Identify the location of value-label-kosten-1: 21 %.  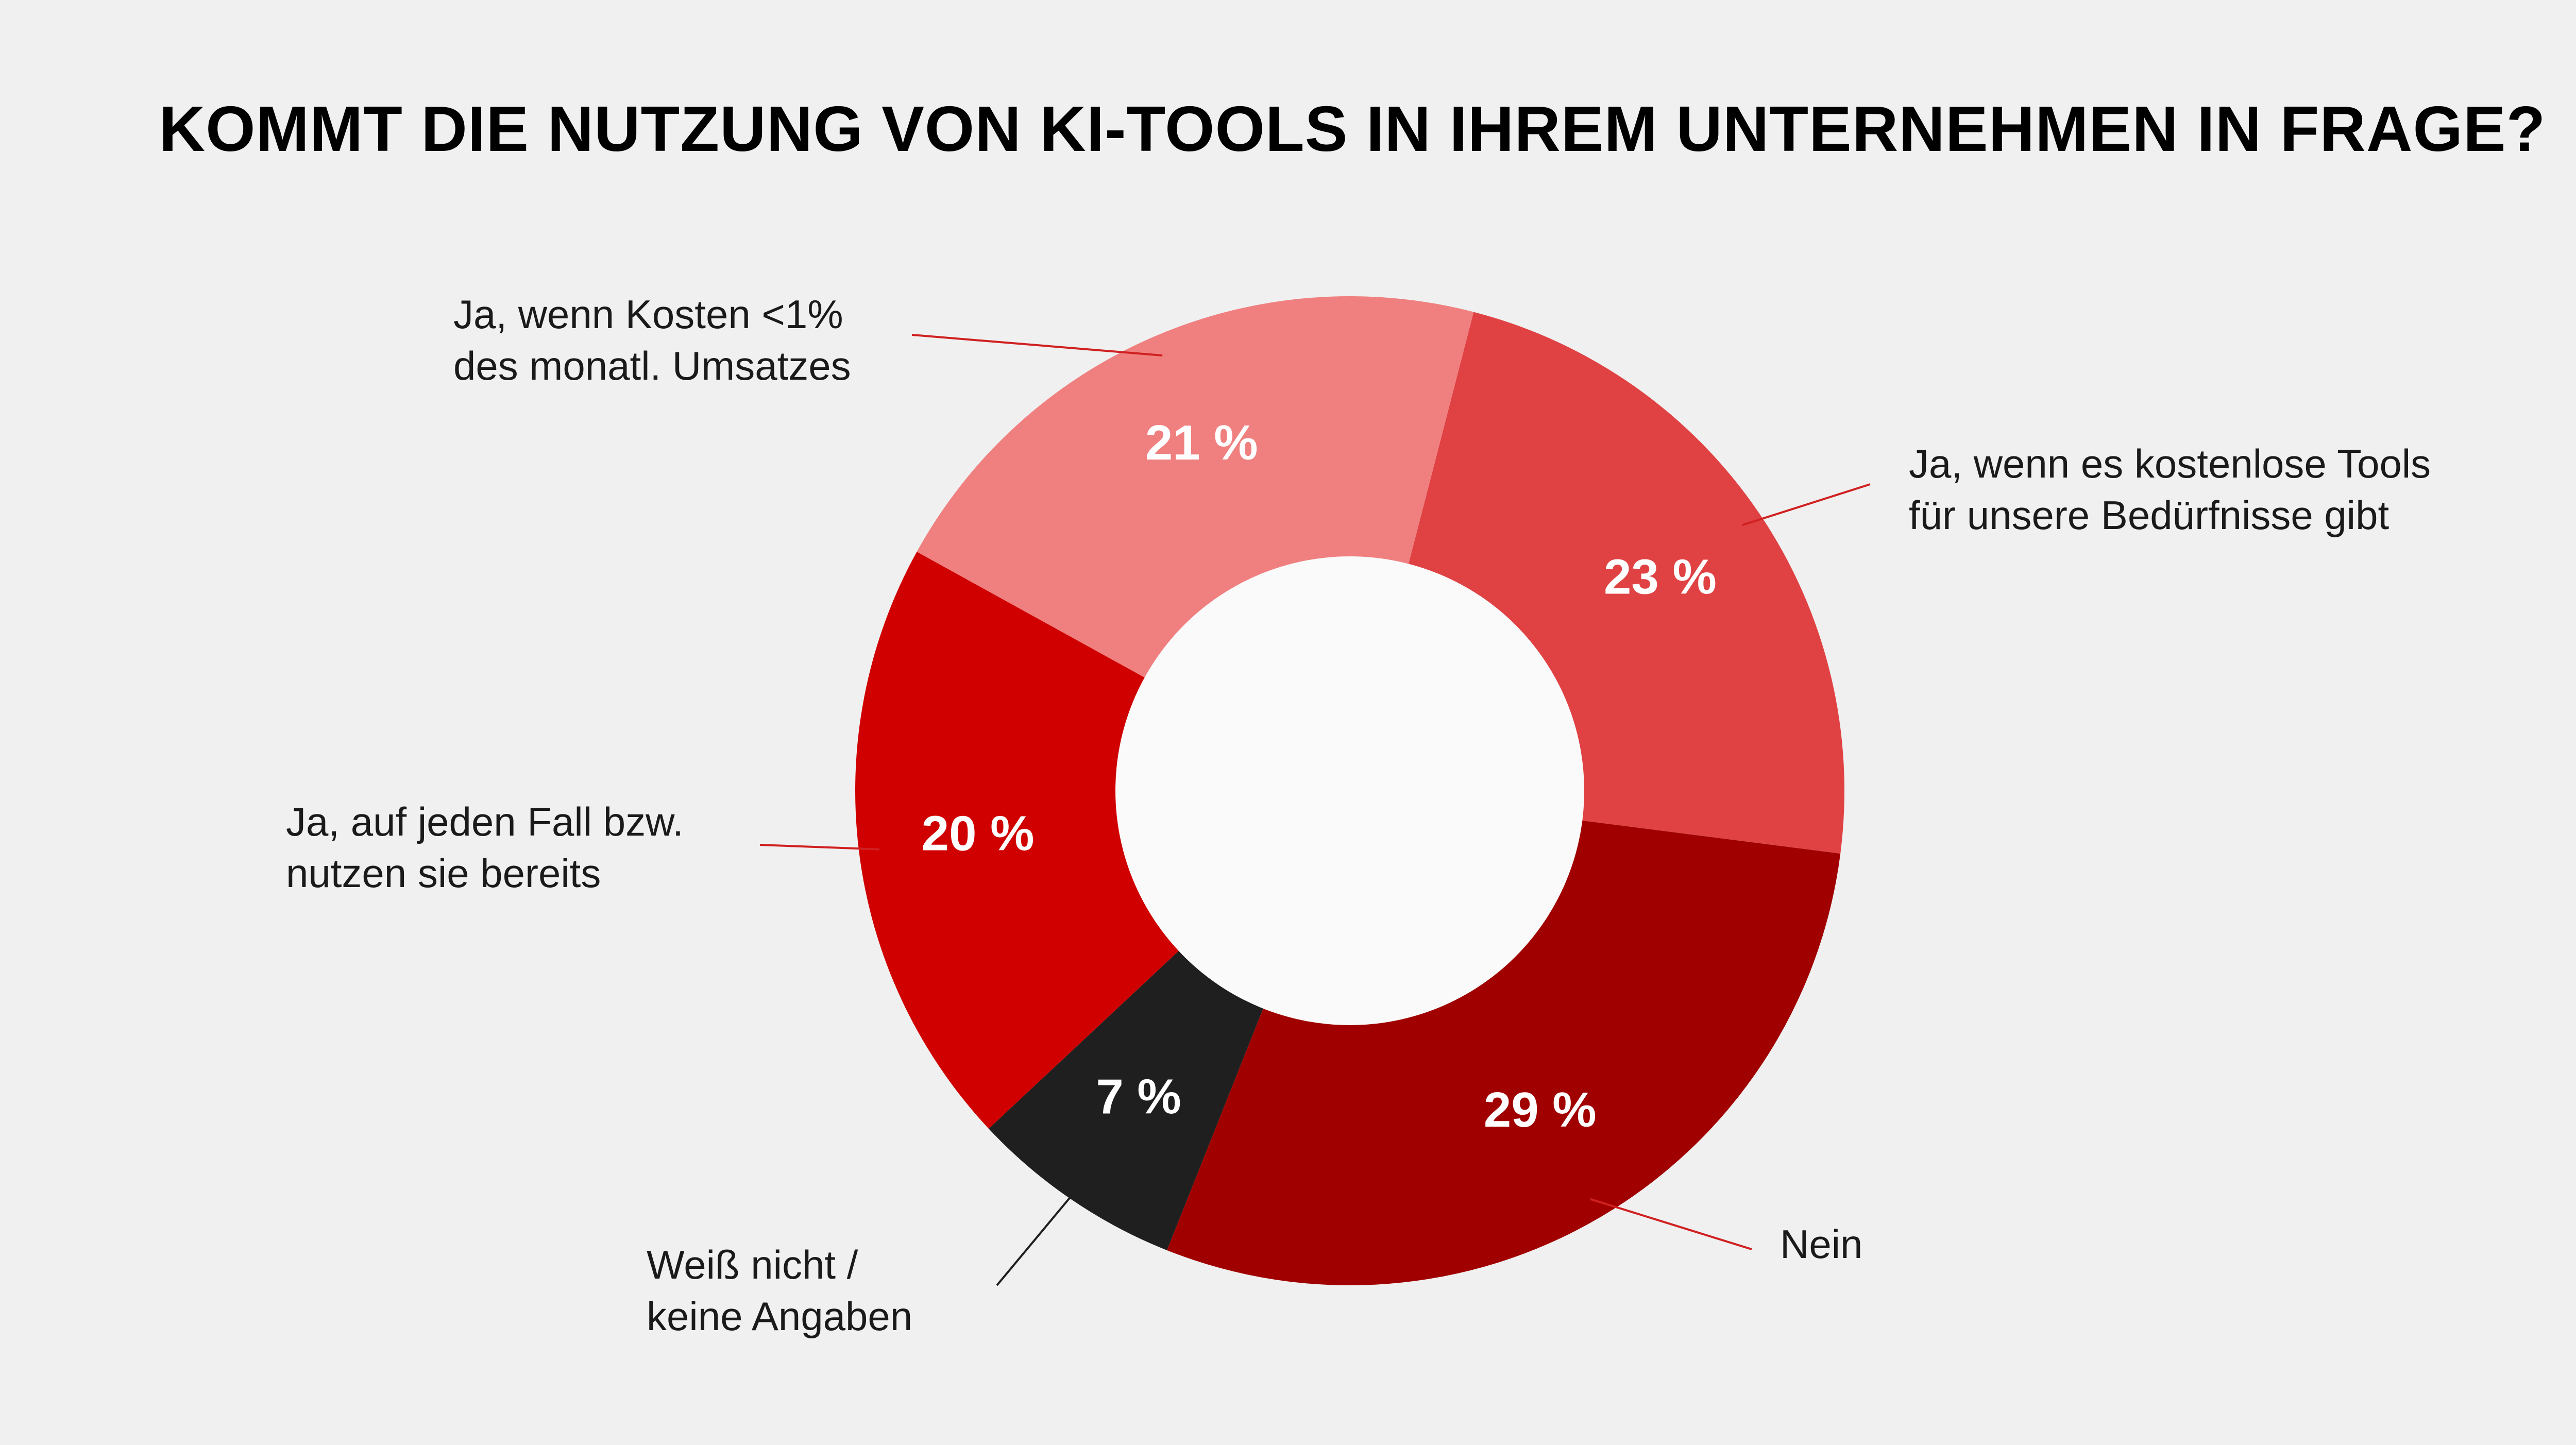
(1201, 442).